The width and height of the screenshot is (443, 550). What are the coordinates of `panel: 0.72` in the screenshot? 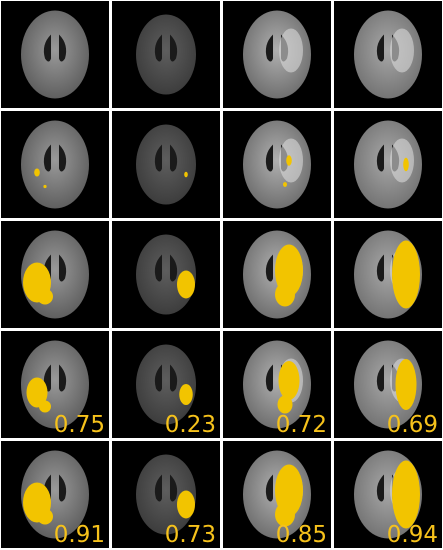 It's located at (277, 384).